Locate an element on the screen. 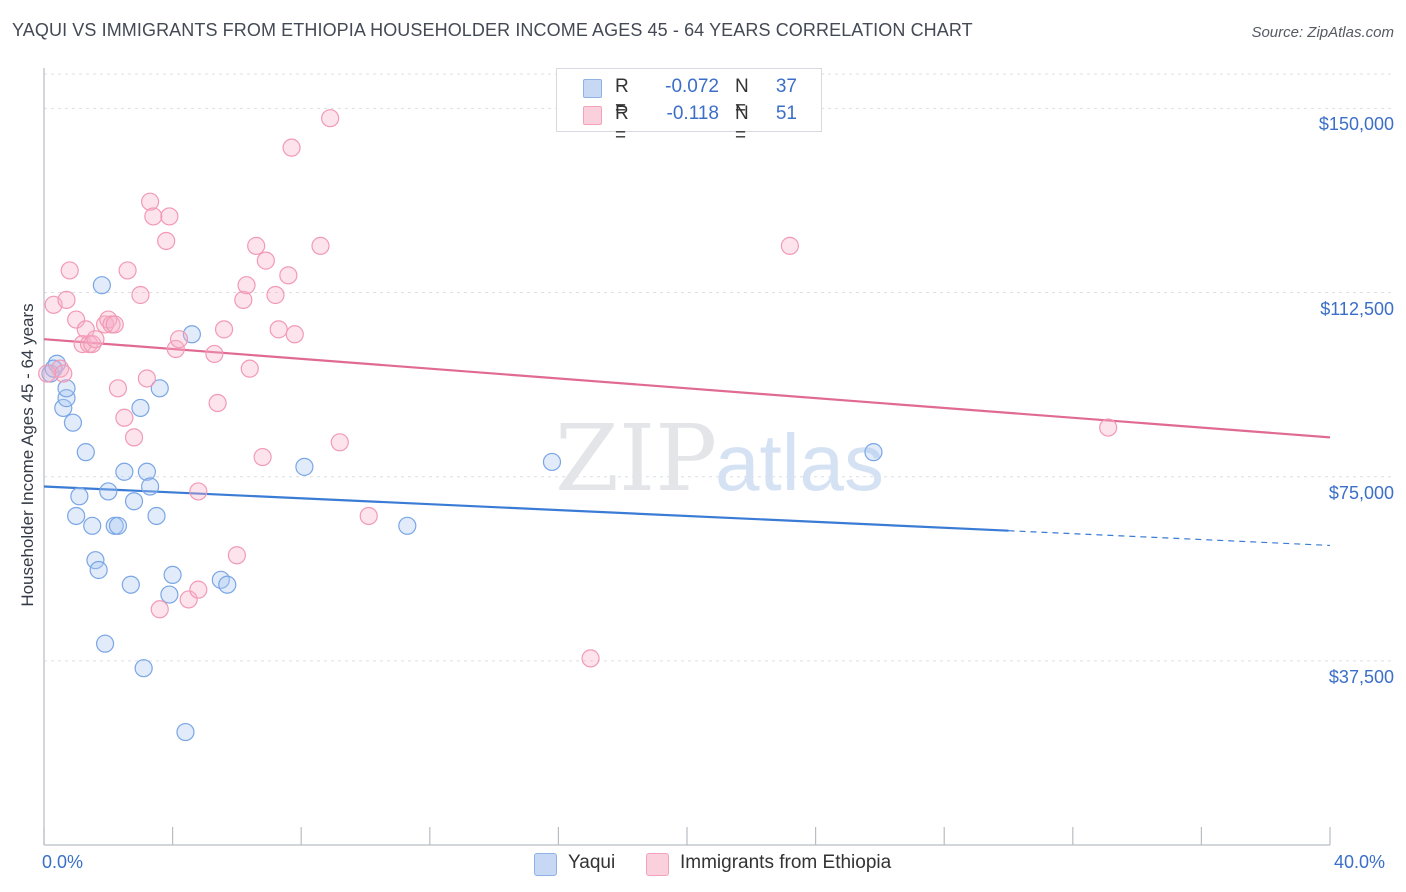 The height and width of the screenshot is (892, 1406). y-tick-label: $37,500 is located at coordinates (1361, 676).